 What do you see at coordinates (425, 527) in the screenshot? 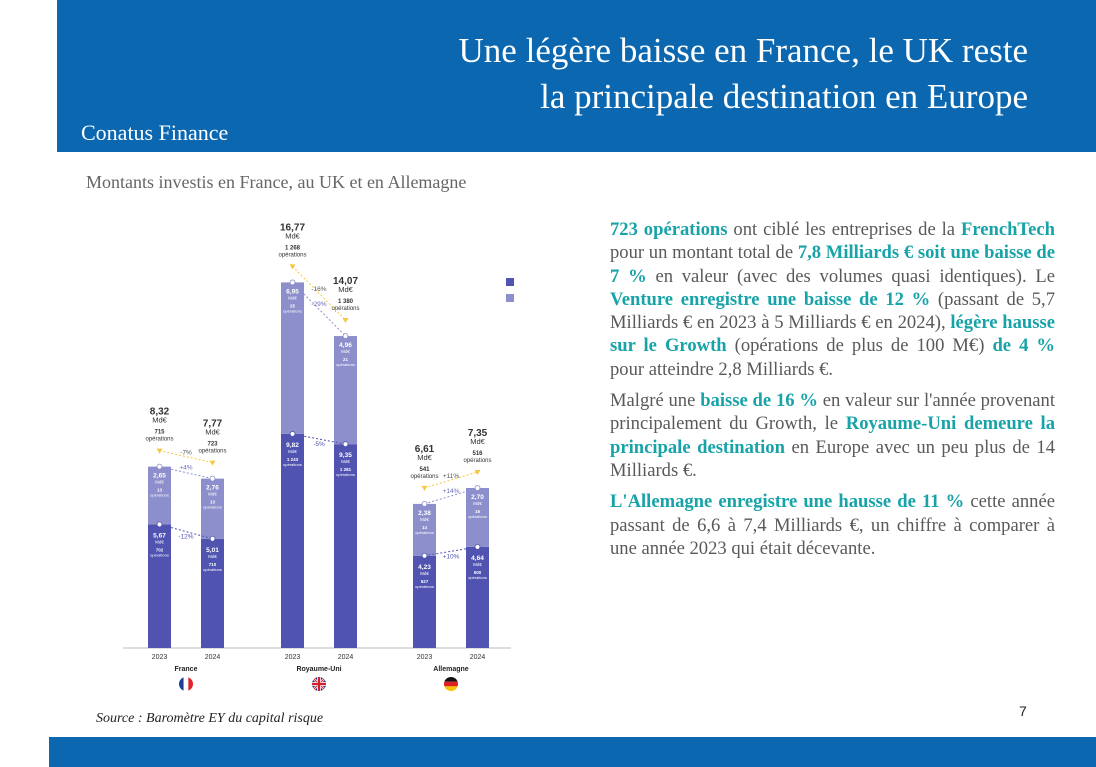
I see `ops-count-growth: 14` at bounding box center [425, 527].